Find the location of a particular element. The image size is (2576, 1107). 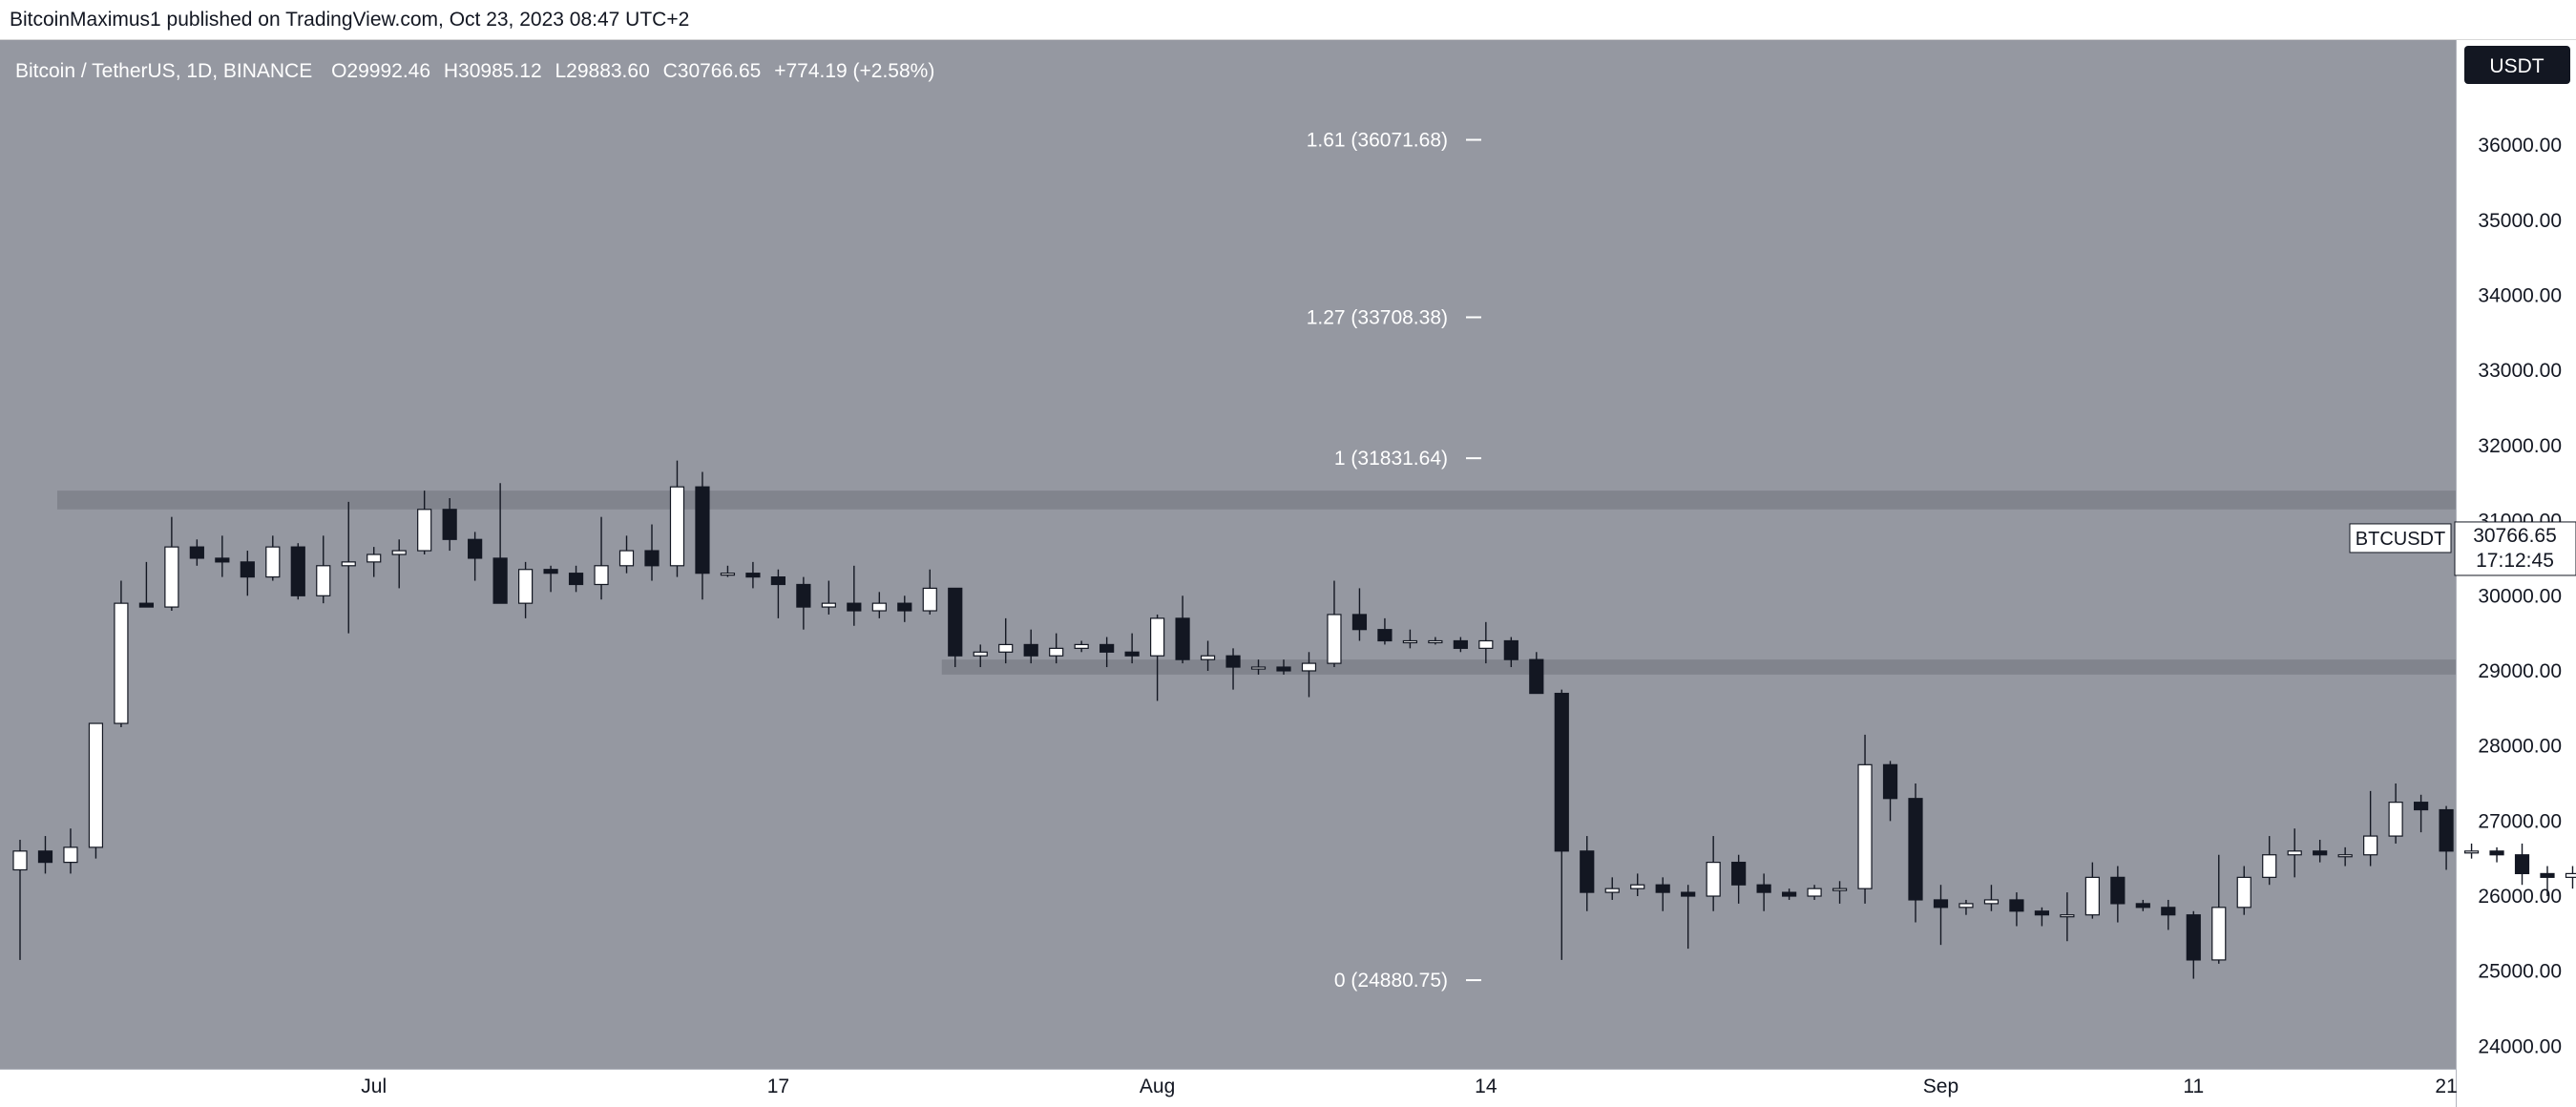

price-tick-label: 28000.00 is located at coordinates (2520, 747).